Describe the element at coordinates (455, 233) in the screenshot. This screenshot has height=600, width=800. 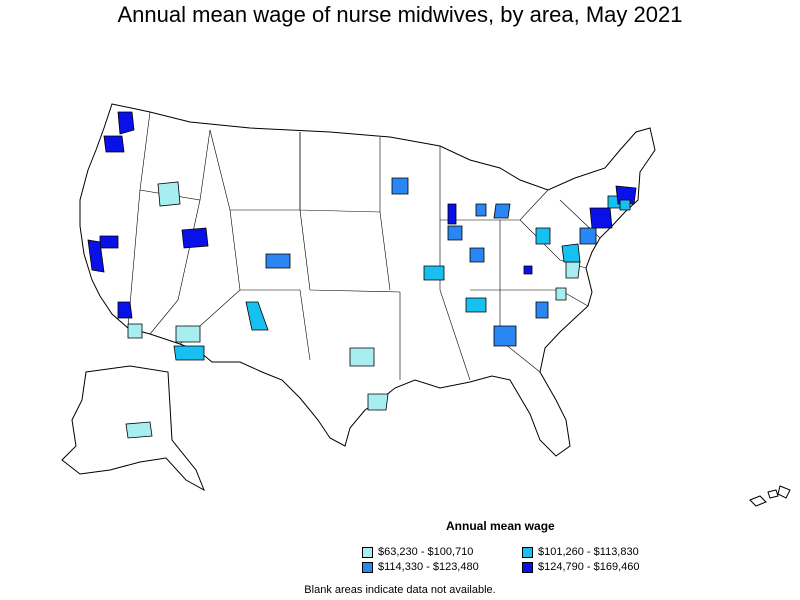
I see `area-chicago` at that location.